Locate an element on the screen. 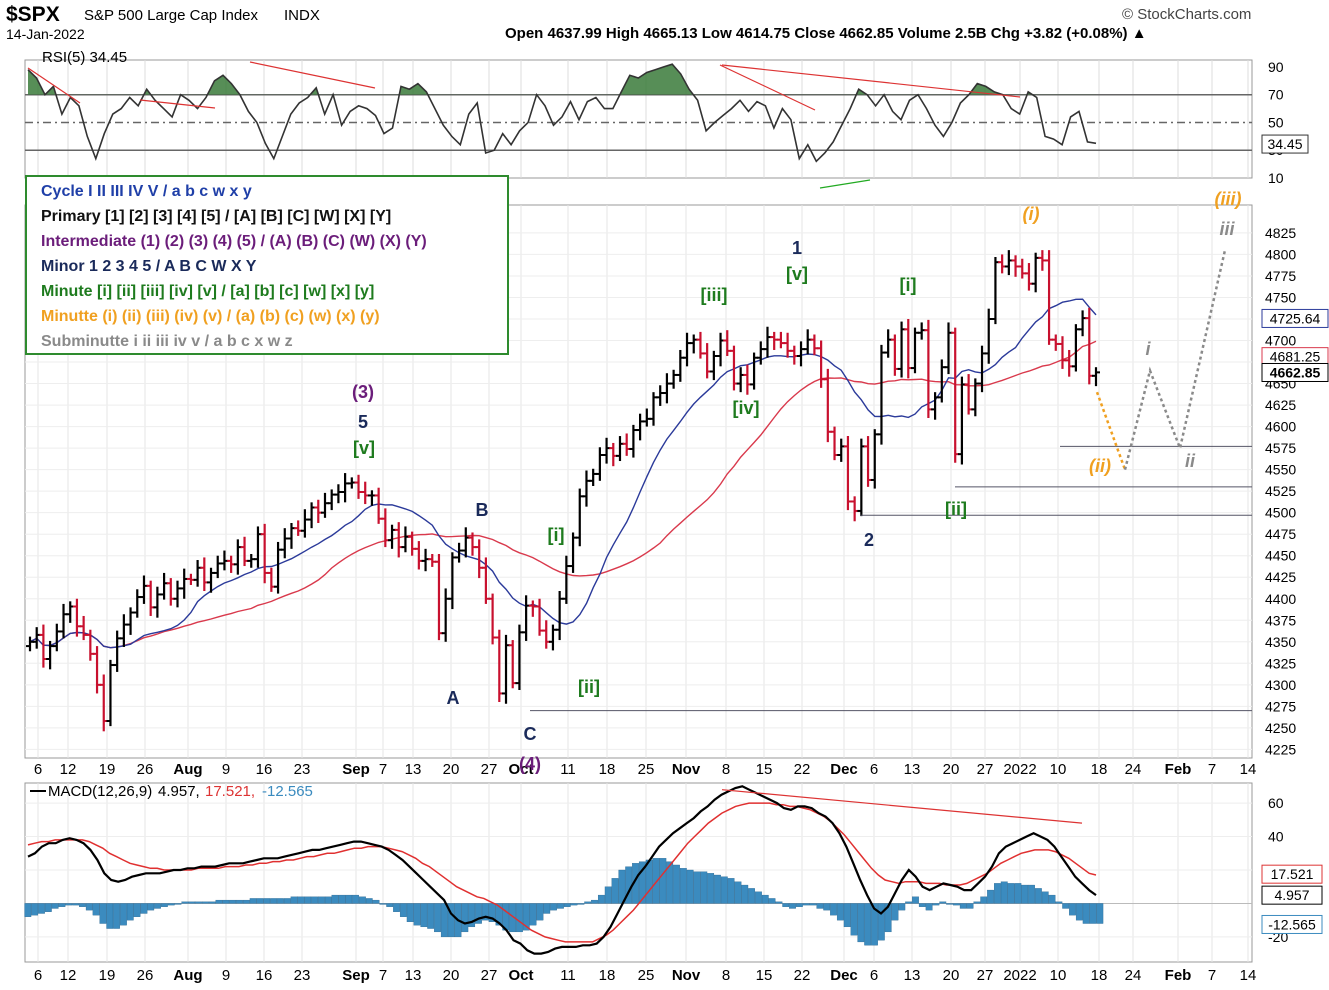 The image size is (1329, 990). price-xtick-label: 20 is located at coordinates (451, 769).